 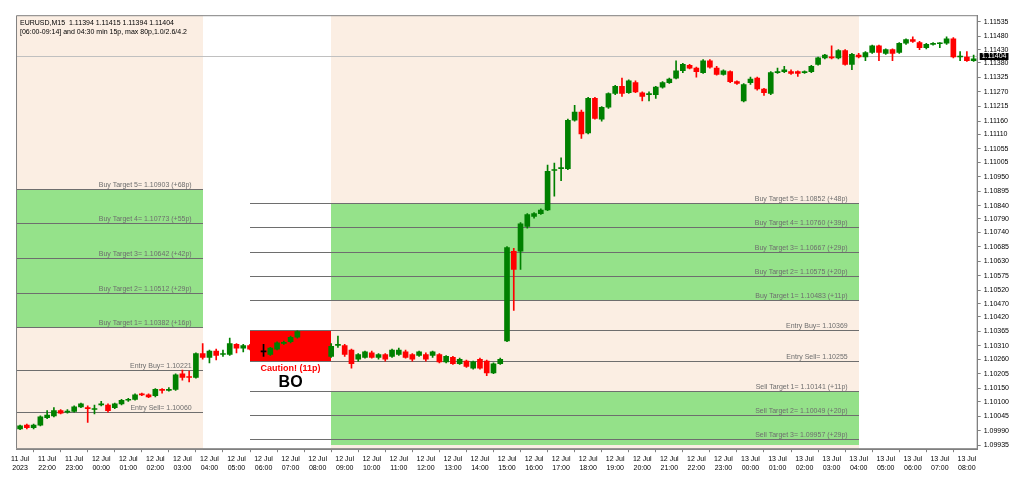 What do you see at coordinates (290, 381) in the screenshot?
I see `annotation: BO` at bounding box center [290, 381].